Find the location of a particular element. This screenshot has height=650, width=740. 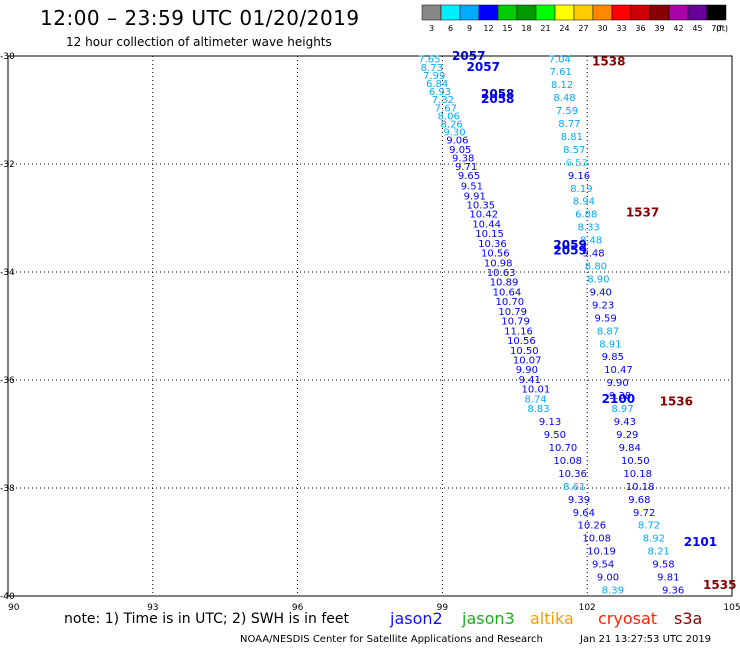

swh-value-label: 10.26 is located at coordinates (592, 526).